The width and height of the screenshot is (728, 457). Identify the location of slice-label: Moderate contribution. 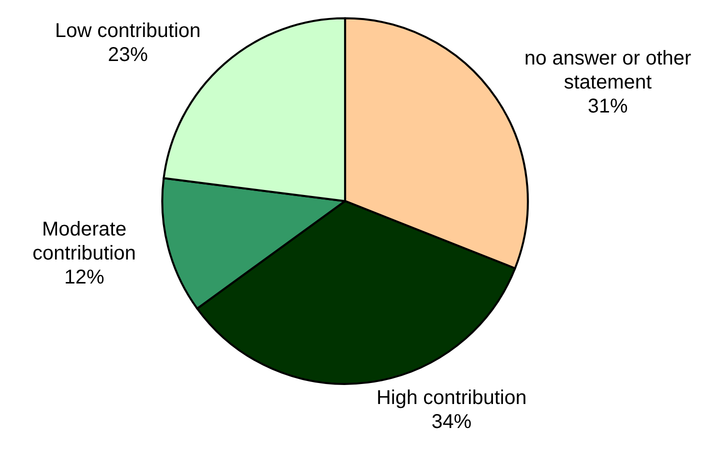
(84, 241).